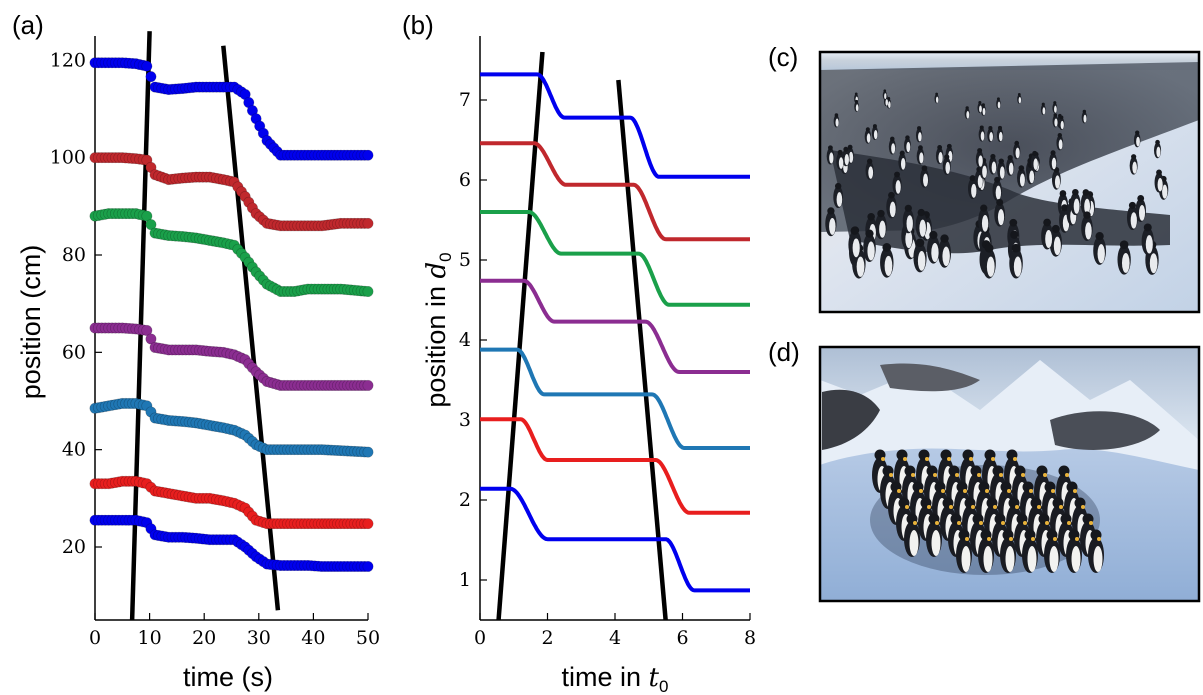 This screenshot has height=695, width=1203. I want to click on chart-b-x-tick-label: 8, so click(750, 638).